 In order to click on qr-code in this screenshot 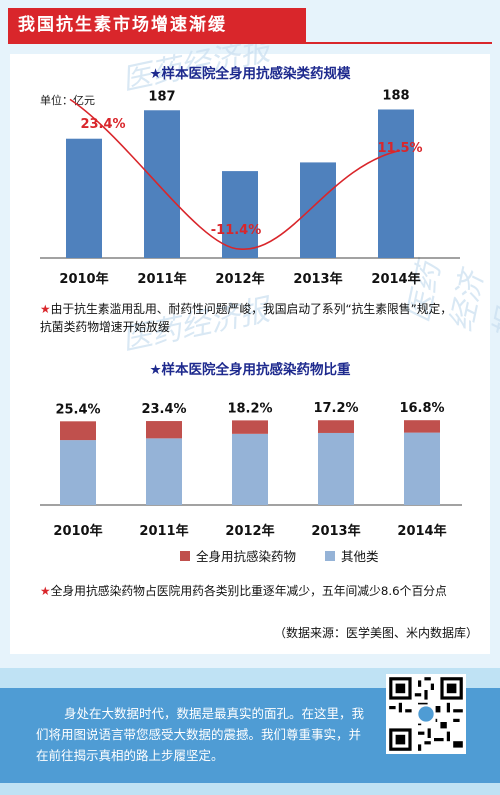, I will do `click(426, 714)`.